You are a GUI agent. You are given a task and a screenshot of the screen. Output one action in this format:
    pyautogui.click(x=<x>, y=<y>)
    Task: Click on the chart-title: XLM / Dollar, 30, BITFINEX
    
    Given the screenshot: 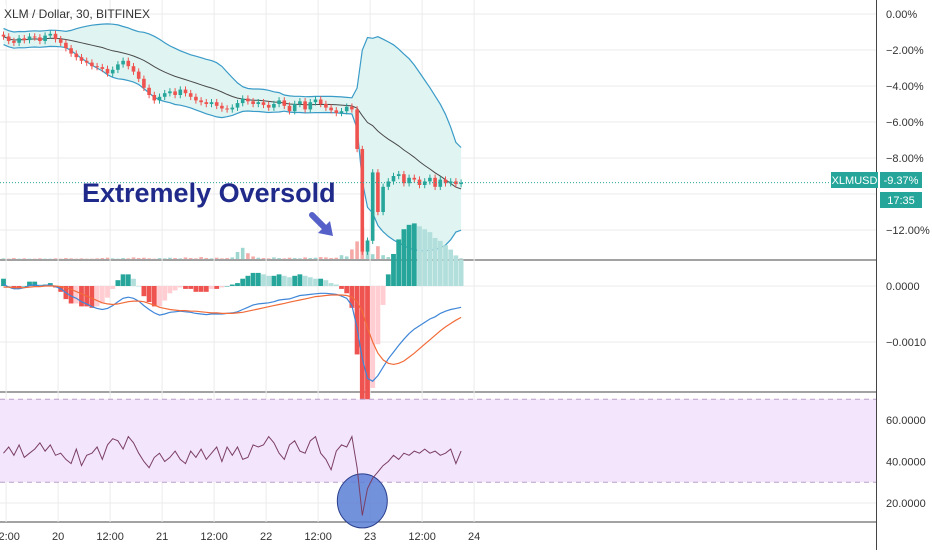 What is the action you would take?
    pyautogui.click(x=77, y=14)
    